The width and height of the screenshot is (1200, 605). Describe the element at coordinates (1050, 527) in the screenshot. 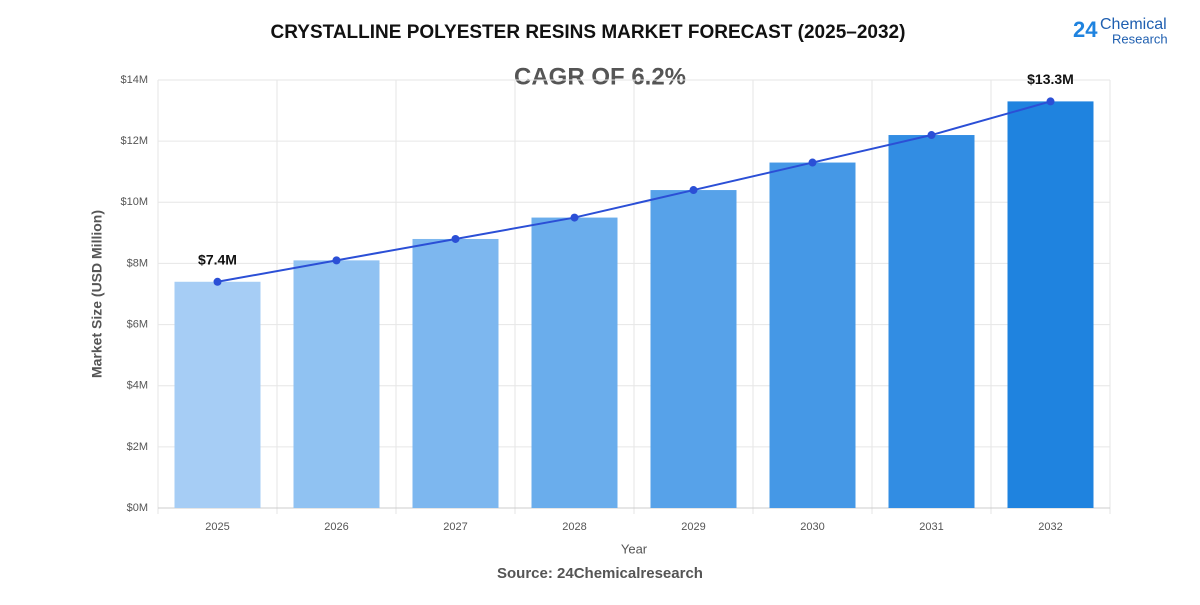

I see `x-tick-label: 2032` at that location.